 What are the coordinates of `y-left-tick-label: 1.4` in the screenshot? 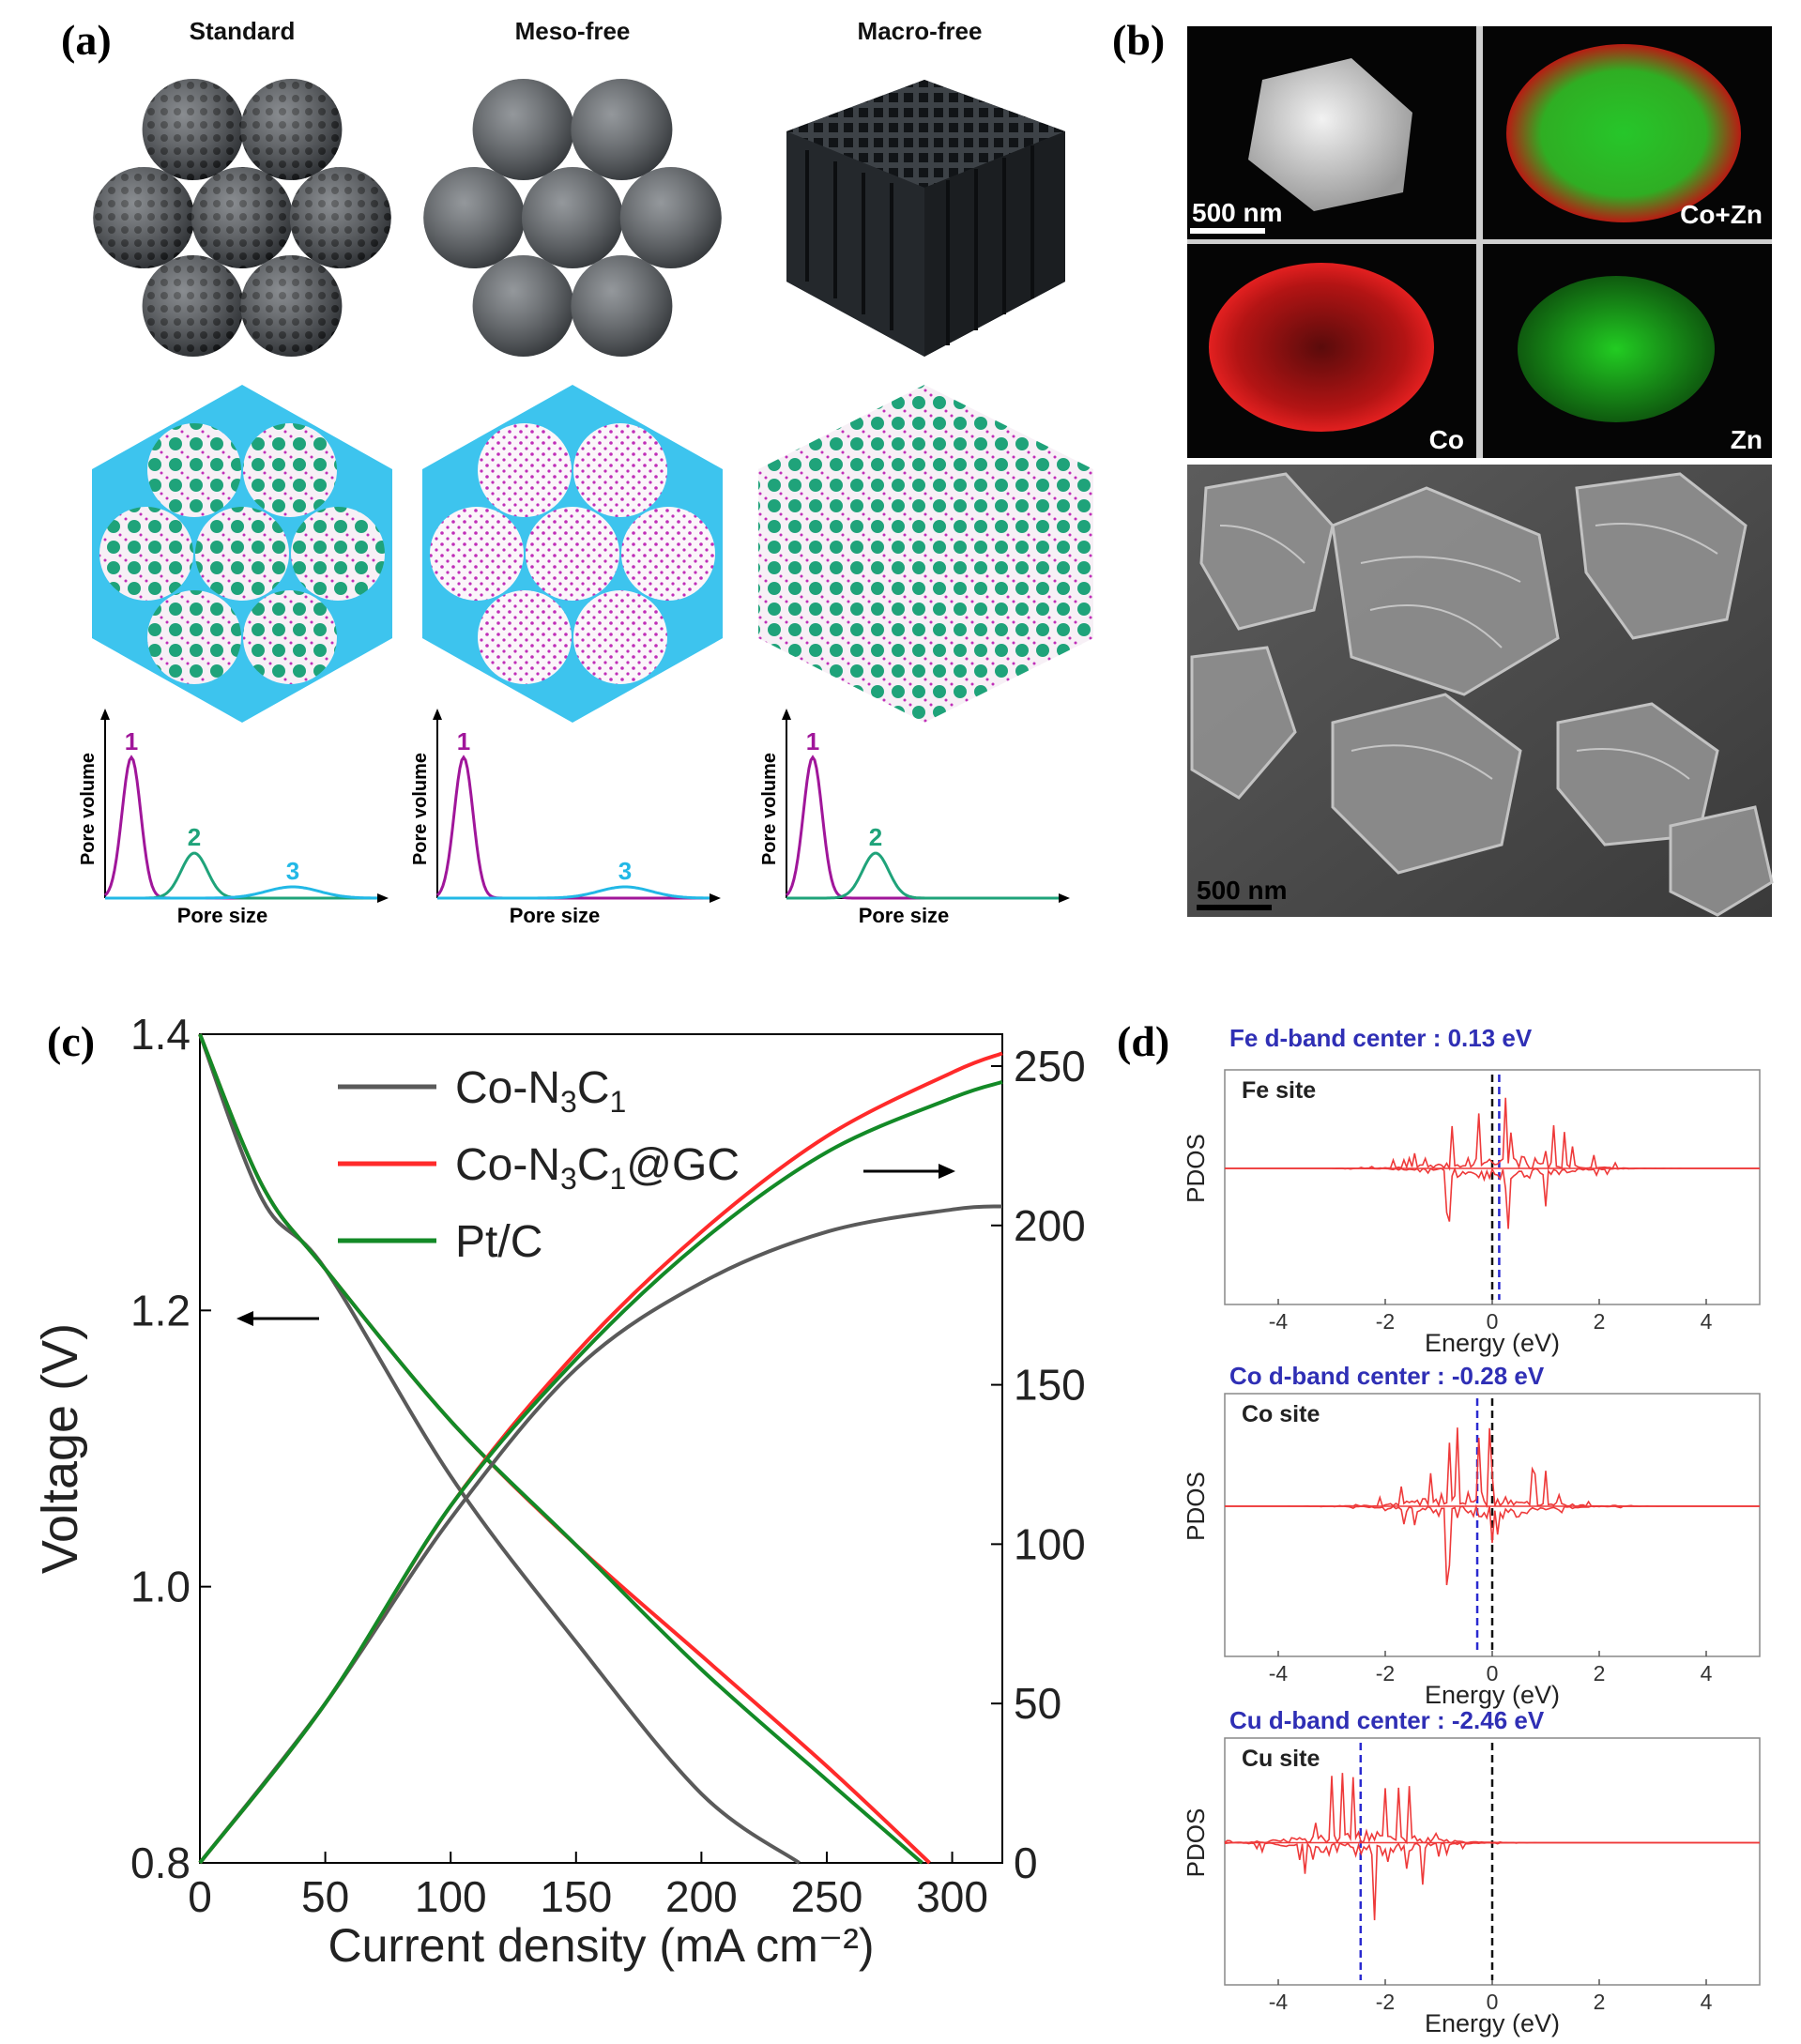 It's located at (160, 1034).